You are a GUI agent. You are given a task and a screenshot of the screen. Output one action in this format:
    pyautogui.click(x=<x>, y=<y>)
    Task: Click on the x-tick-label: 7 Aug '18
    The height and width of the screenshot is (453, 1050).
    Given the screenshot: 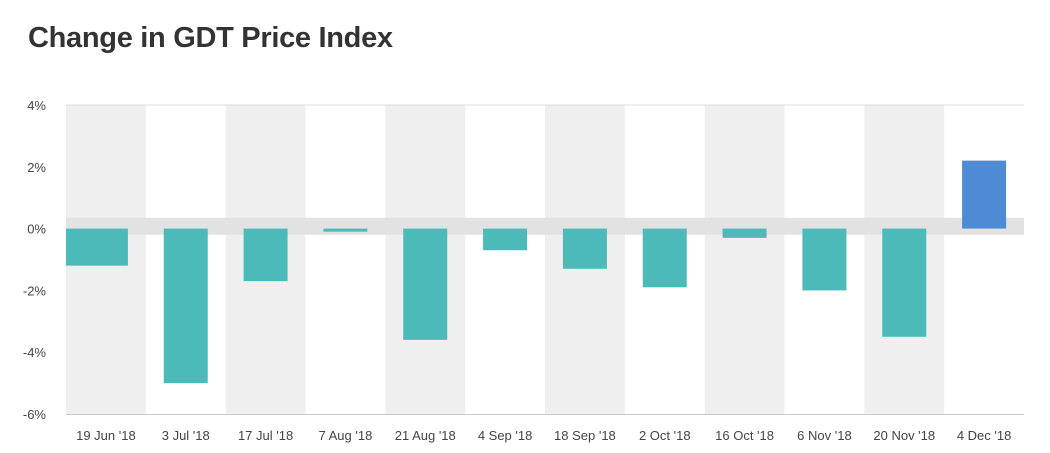 What is the action you would take?
    pyautogui.click(x=346, y=435)
    